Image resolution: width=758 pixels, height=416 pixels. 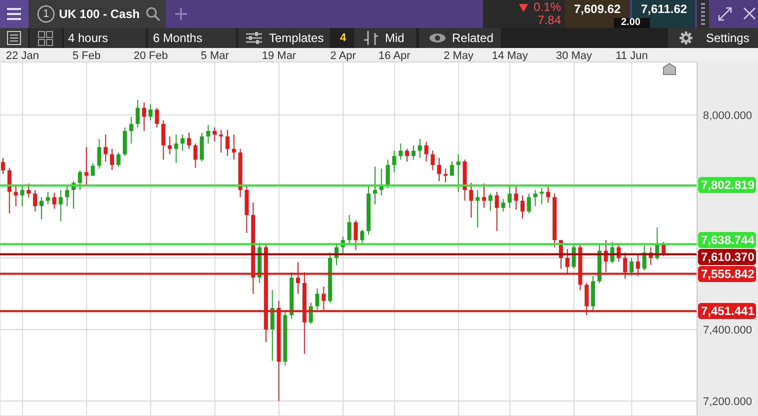 What do you see at coordinates (394, 56) in the screenshot?
I see `x-tick-label: 16 Apr` at bounding box center [394, 56].